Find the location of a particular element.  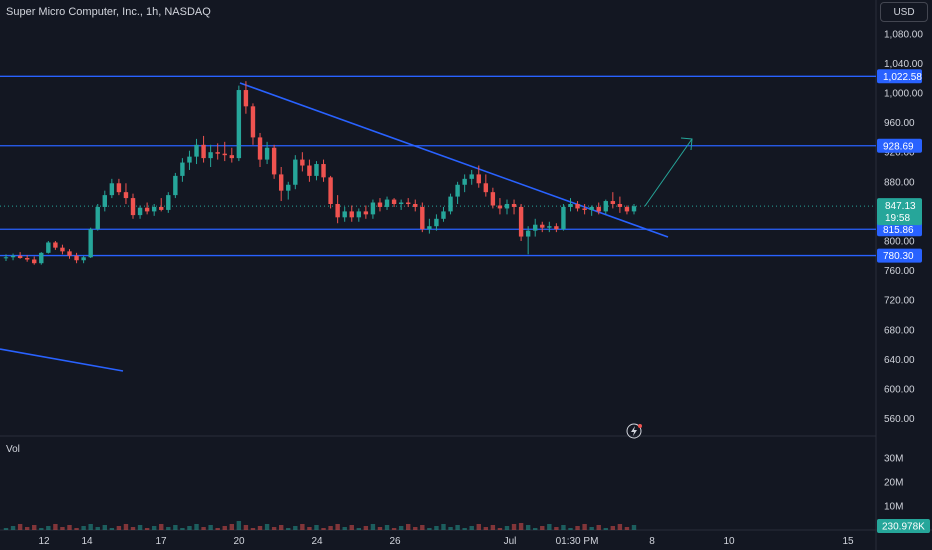

countdown-label: 19:58 is located at coordinates (897, 218).